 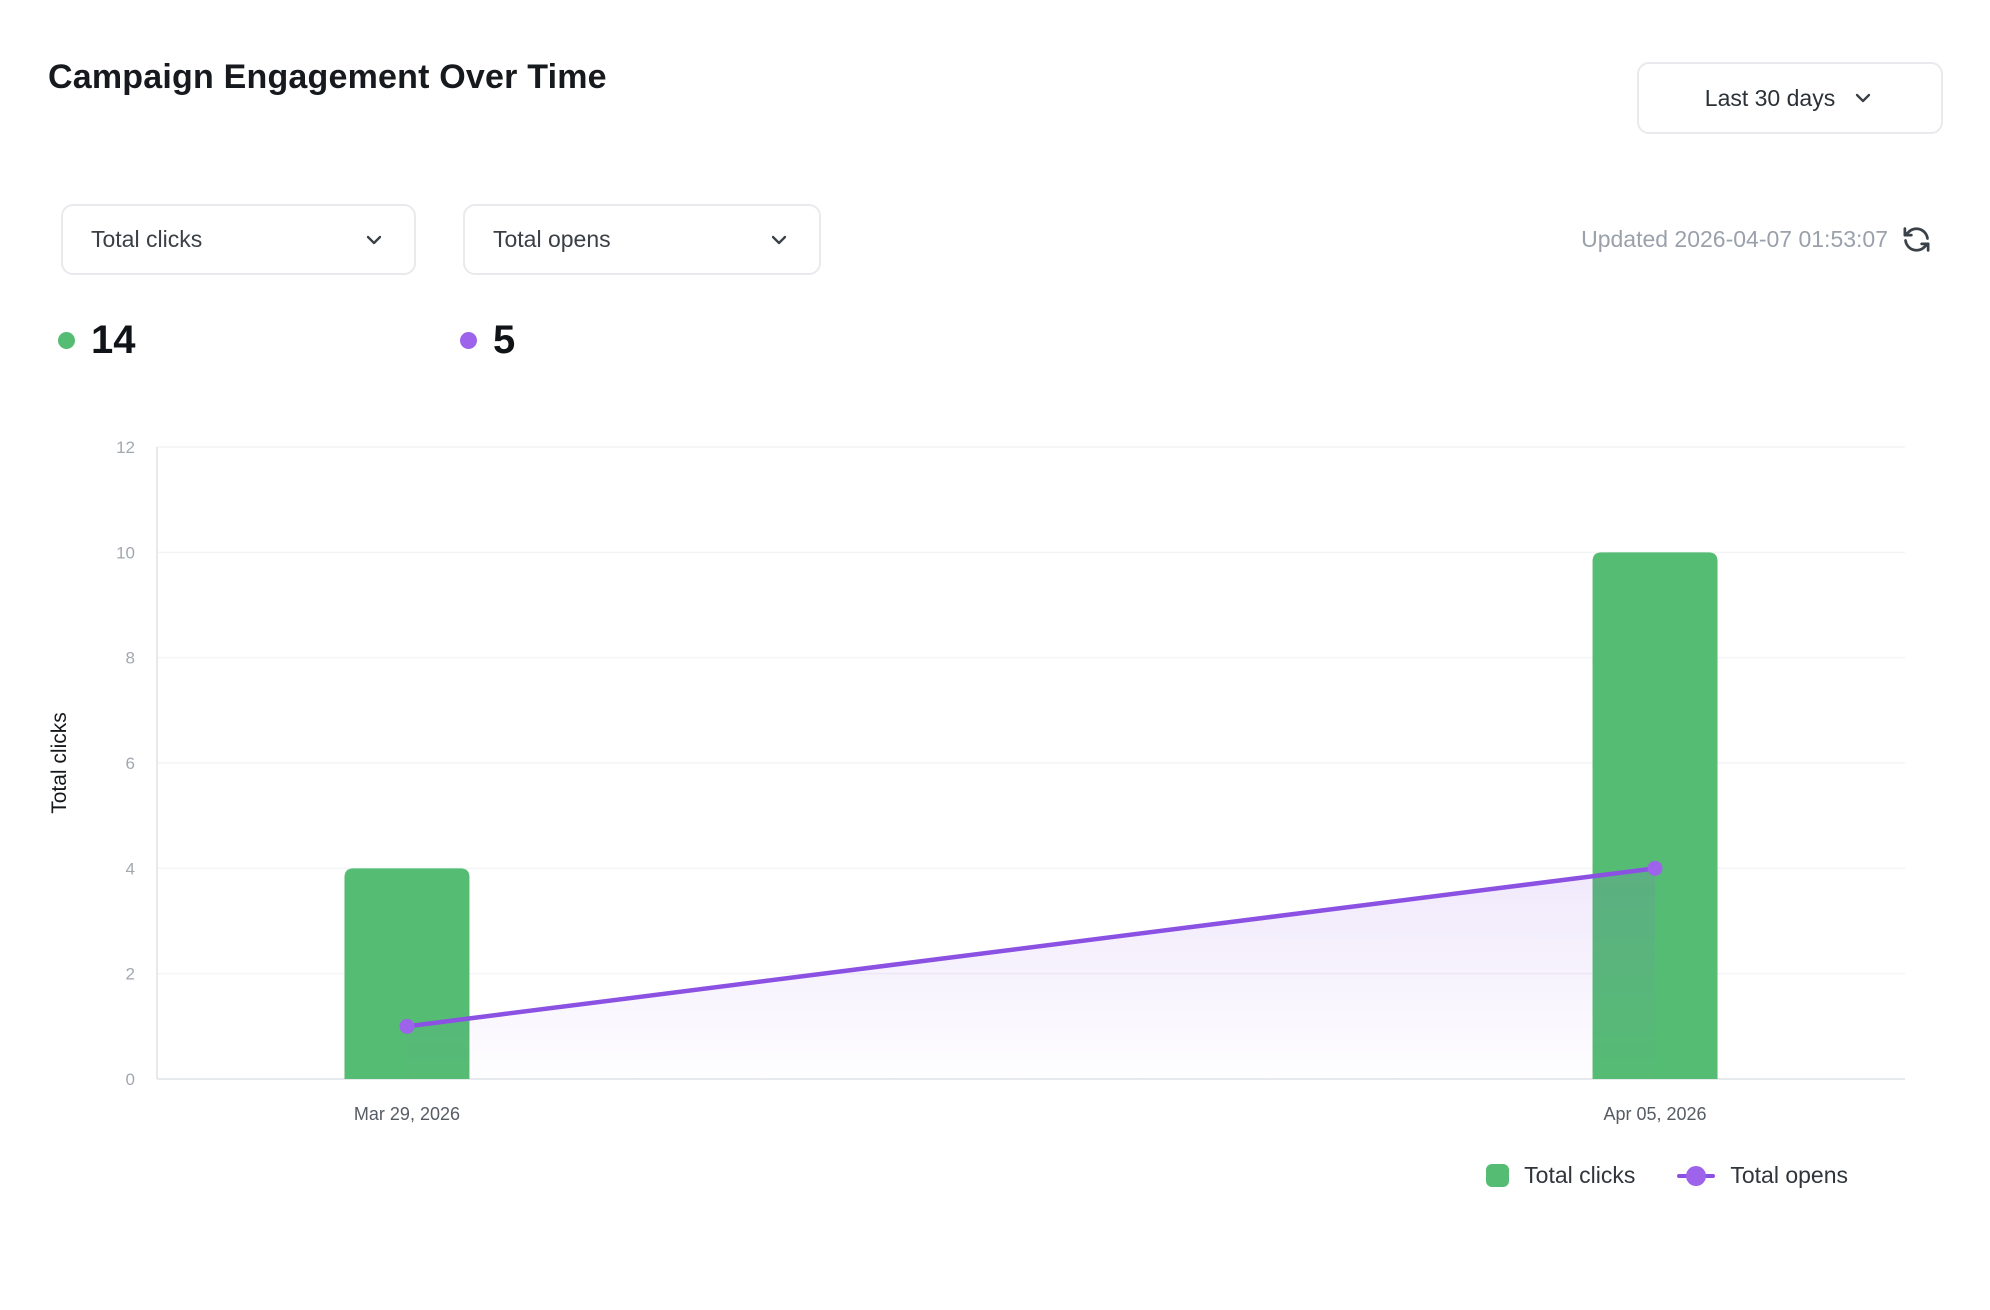 I want to click on chart-legend: Total clicks Total opens, so click(x=1667, y=1175).